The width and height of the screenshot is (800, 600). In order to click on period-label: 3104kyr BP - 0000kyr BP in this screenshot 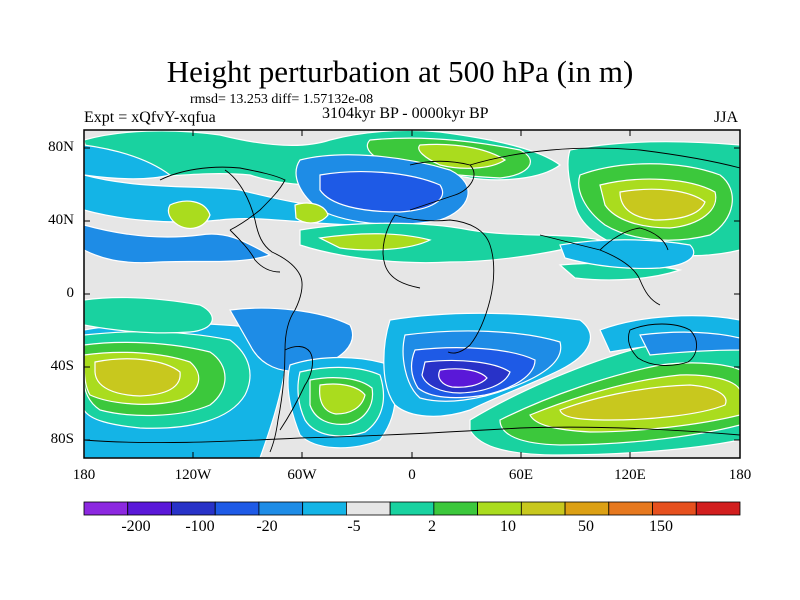, I will do `click(405, 113)`.